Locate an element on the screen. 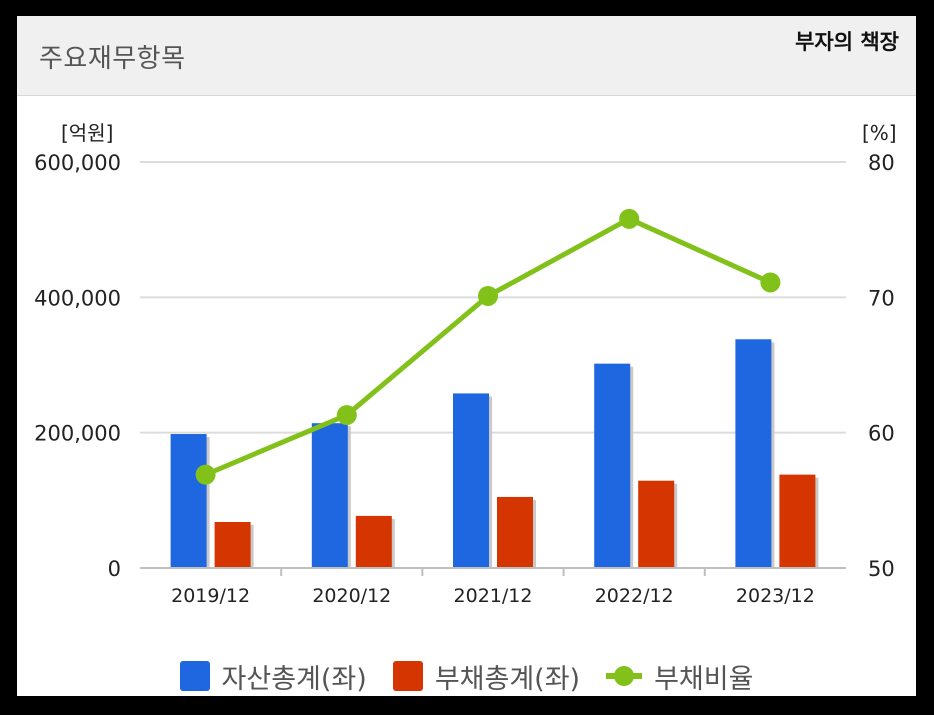 The height and width of the screenshot is (715, 934). y-axis-right: 50 60 70 80 [%] is located at coordinates (879, 351).